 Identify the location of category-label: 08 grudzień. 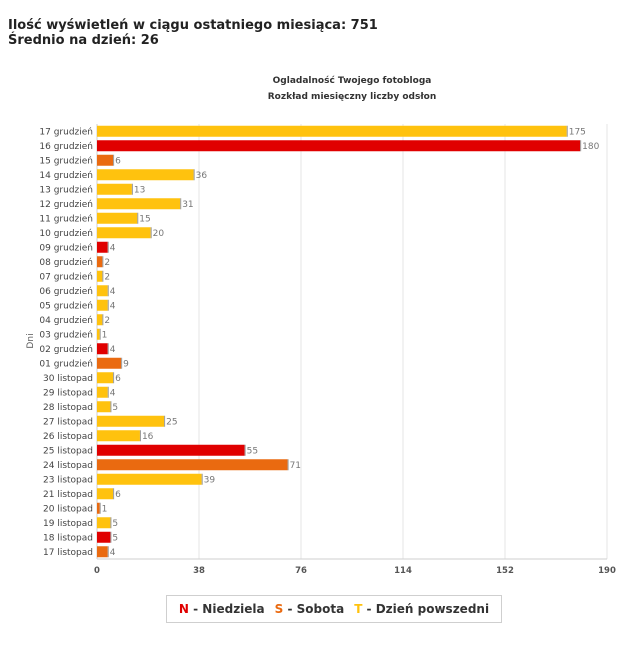
(66, 263).